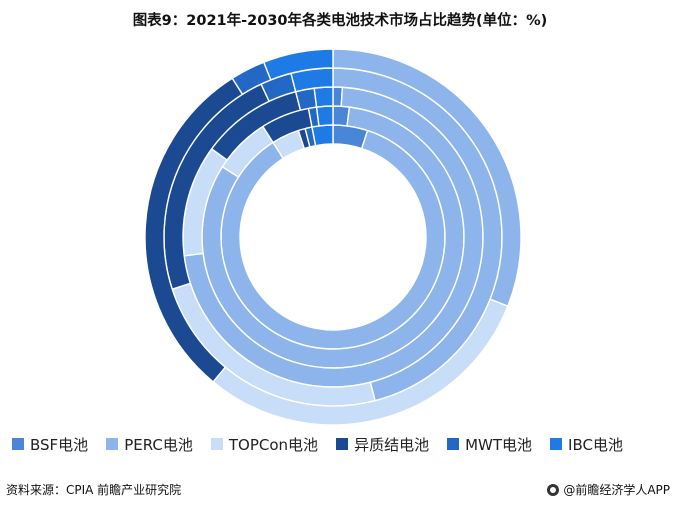  I want to click on legend-item-3: TOPCon电池, so click(264, 444).